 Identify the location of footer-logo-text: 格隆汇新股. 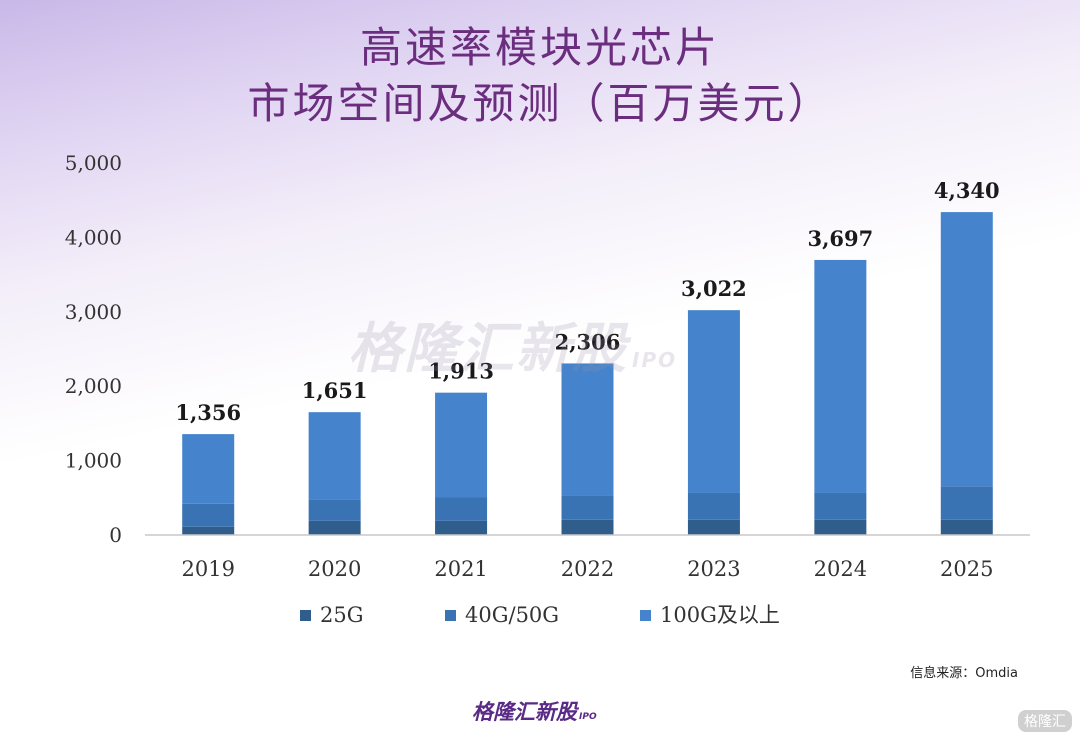
(524, 712).